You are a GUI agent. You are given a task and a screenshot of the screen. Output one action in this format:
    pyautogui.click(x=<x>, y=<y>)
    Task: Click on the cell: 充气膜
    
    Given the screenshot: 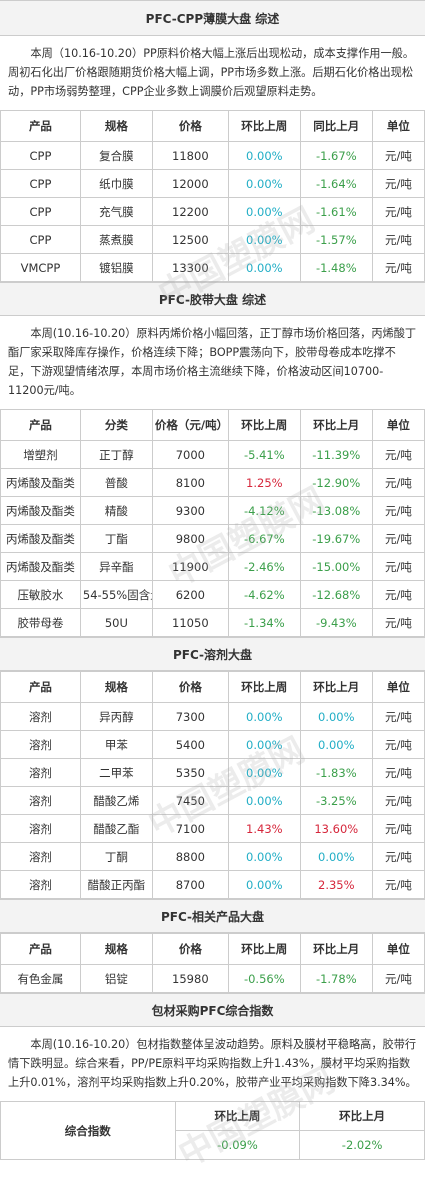 What is the action you would take?
    pyautogui.click(x=116, y=211)
    